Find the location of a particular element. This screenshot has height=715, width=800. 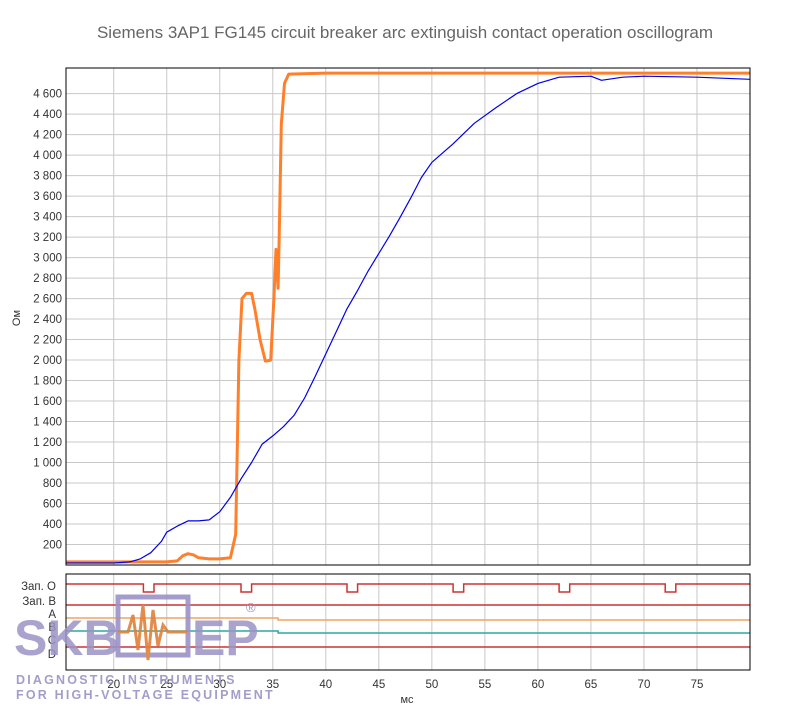

logo-left-text: SKB is located at coordinates (67, 638).